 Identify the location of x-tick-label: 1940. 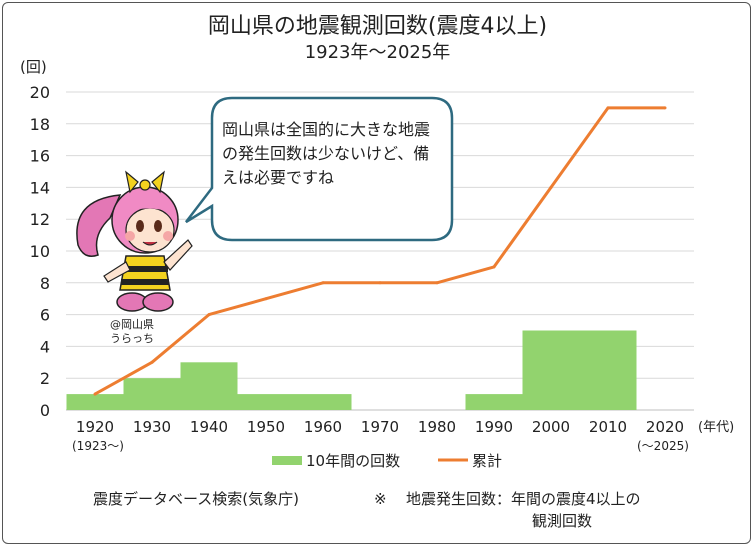
(209, 427).